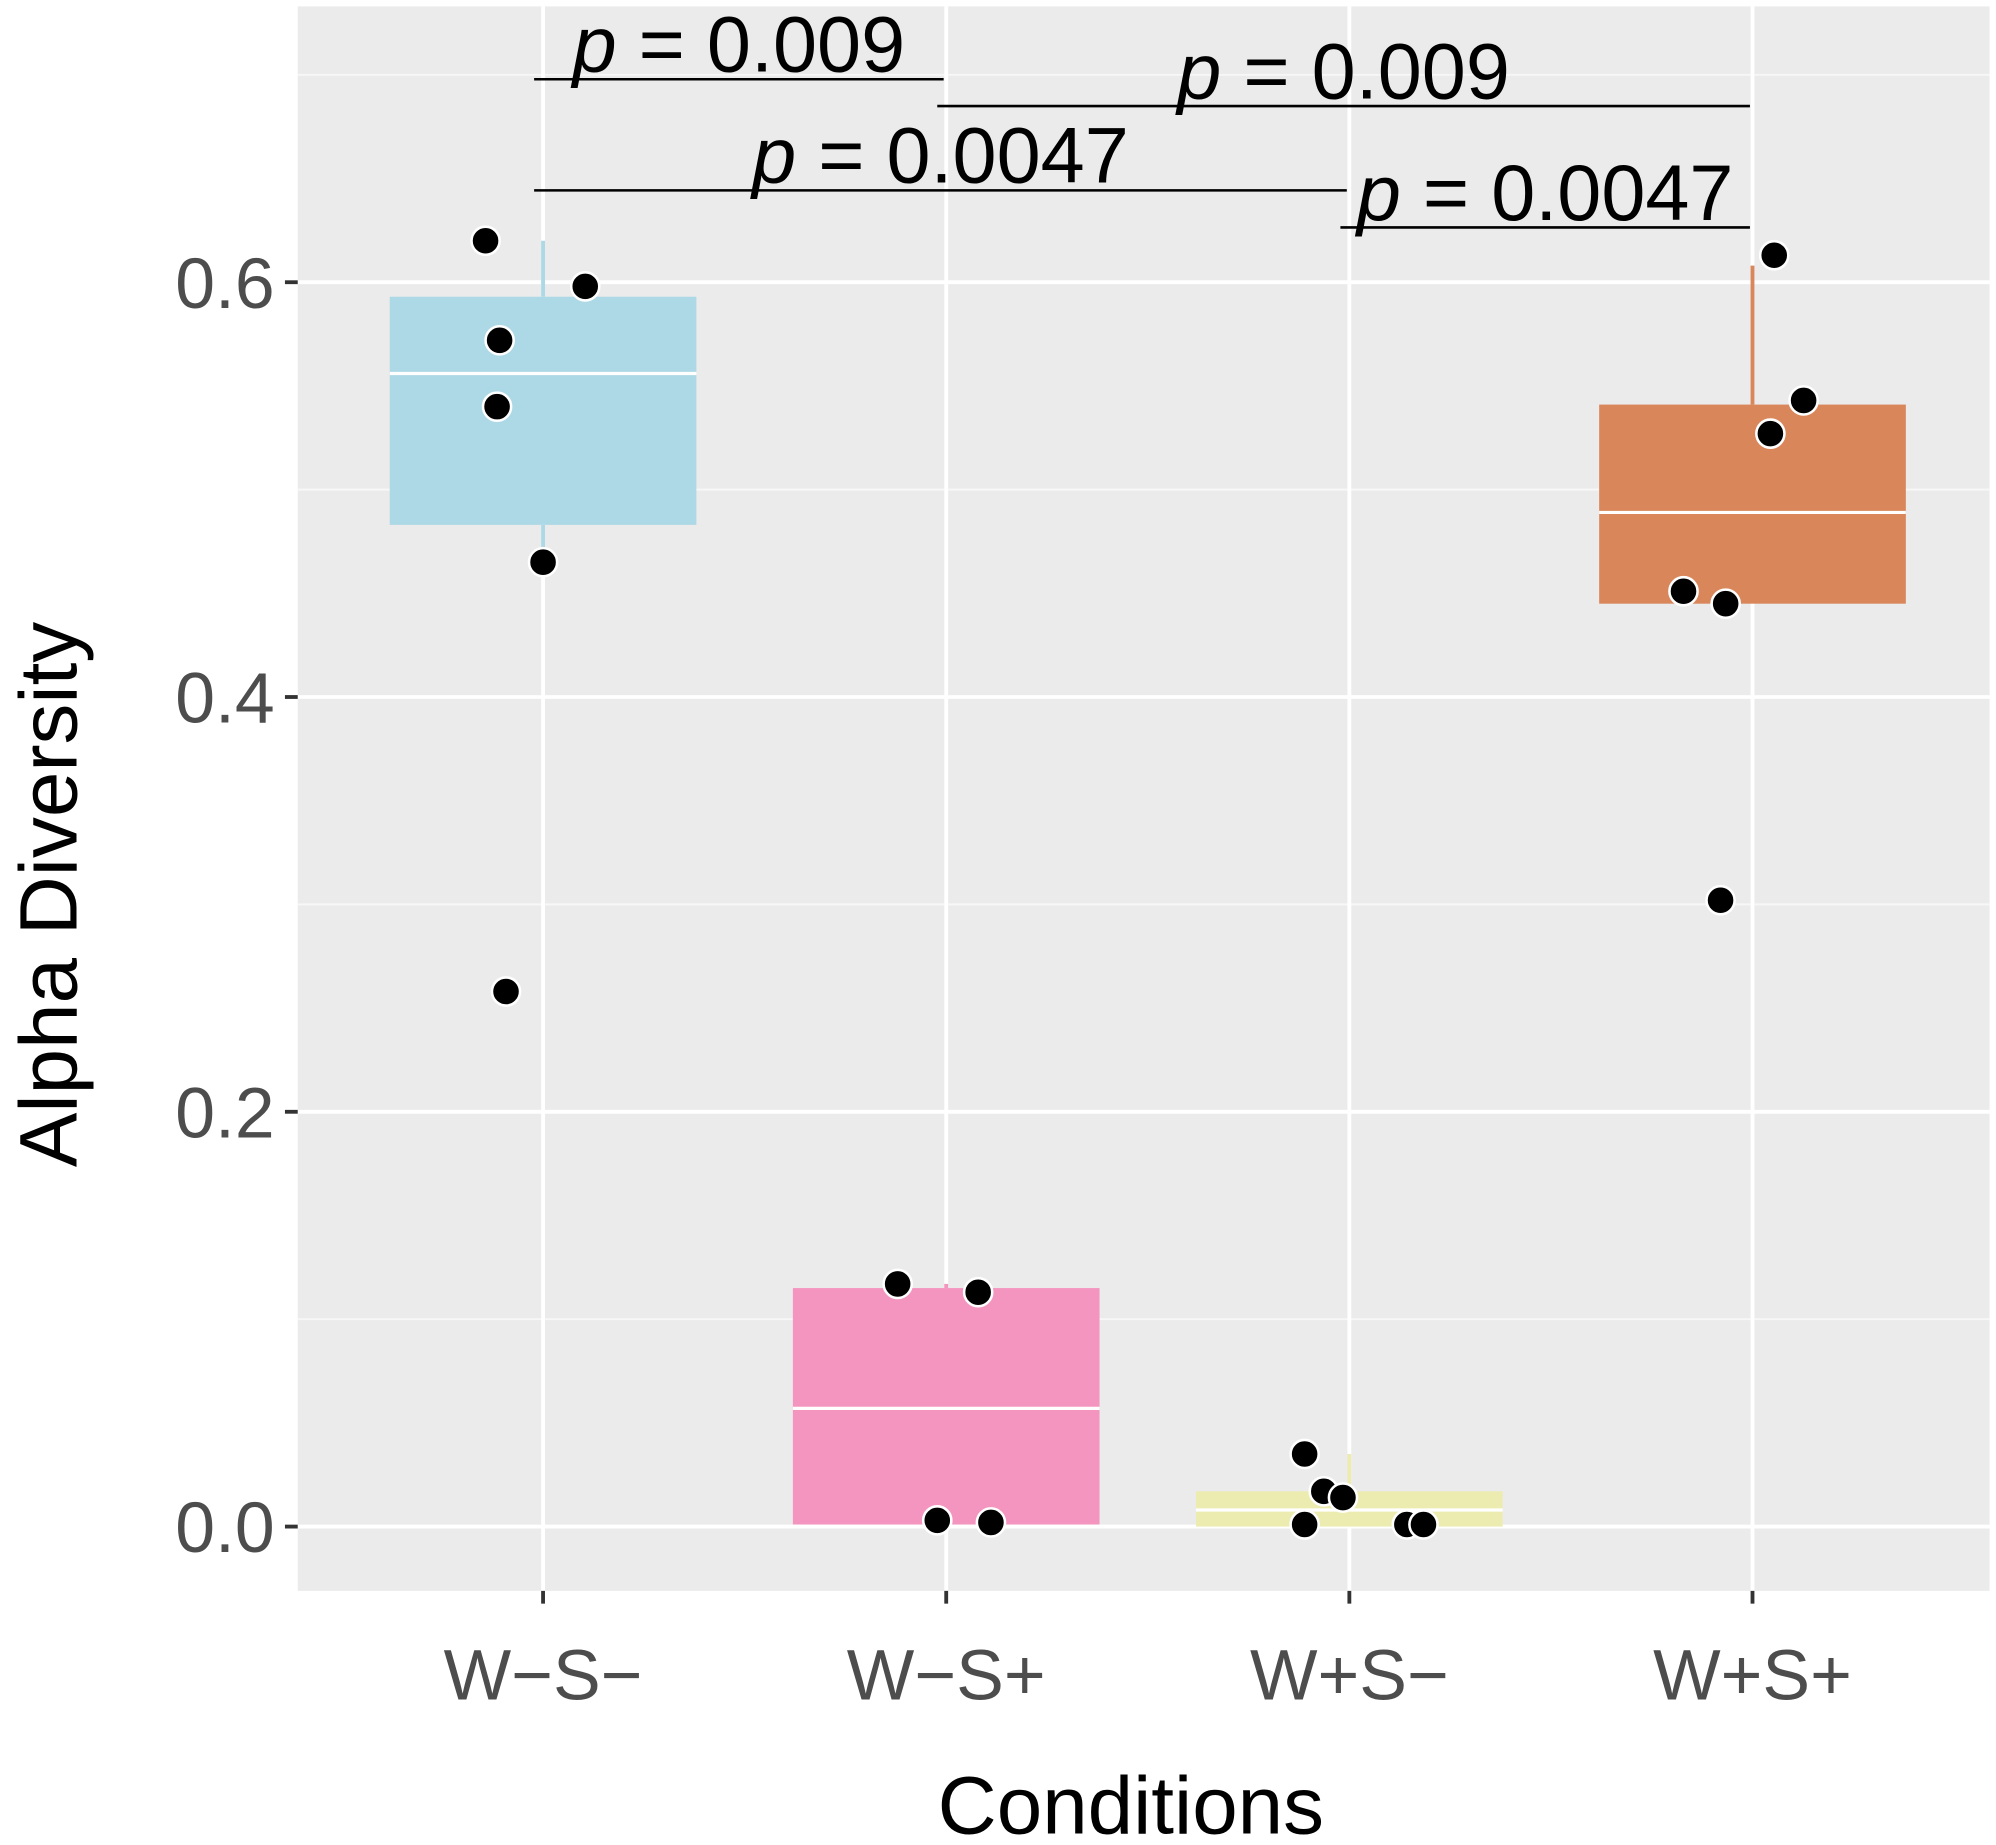 This screenshot has height=1845, width=1996. I want to click on y-tick-label: 0.6, so click(224, 284).